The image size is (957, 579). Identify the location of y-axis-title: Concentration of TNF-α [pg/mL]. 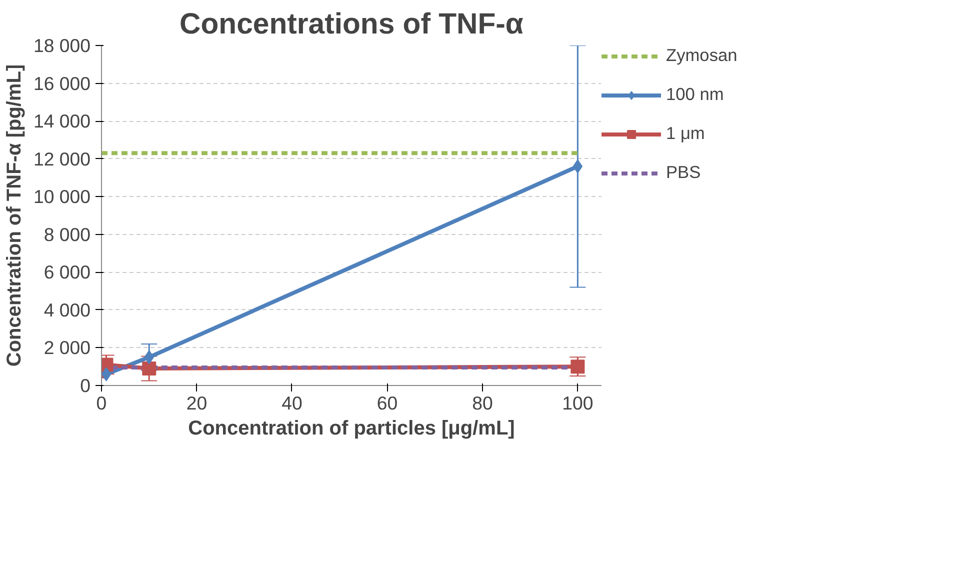
(14, 215).